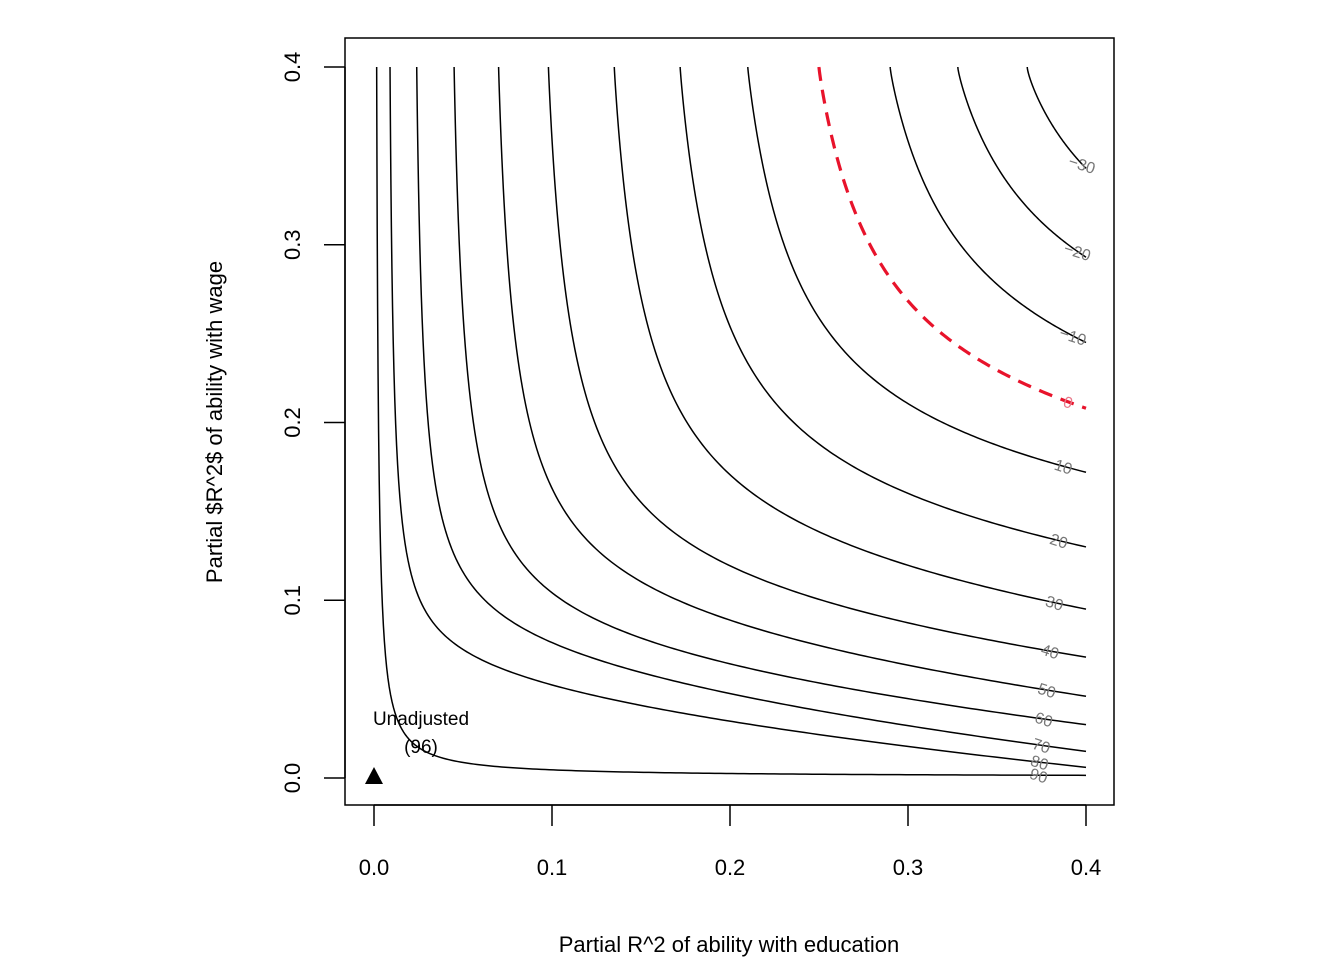 This screenshot has width=1344, height=960. What do you see at coordinates (1043, 721) in the screenshot?
I see `contour-label-60: 60` at bounding box center [1043, 721].